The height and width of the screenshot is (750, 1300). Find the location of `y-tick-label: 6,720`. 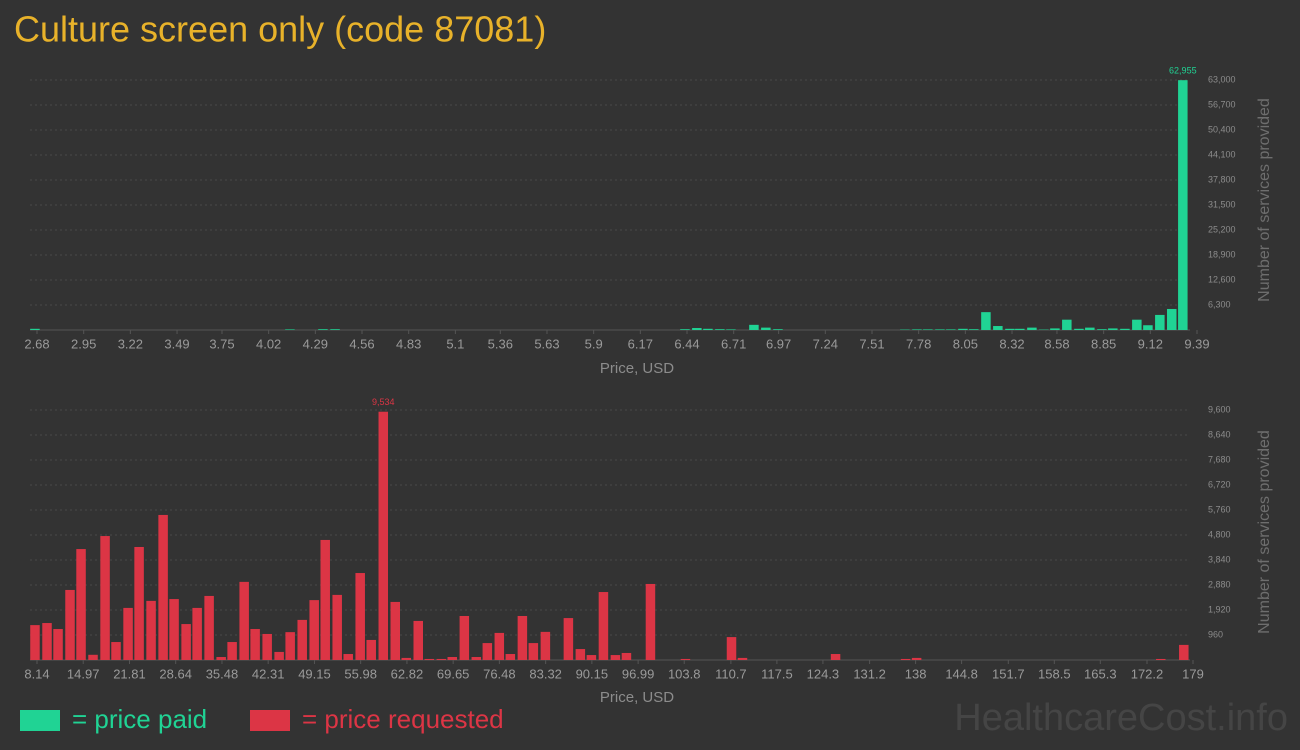

y-tick-label: 6,720 is located at coordinates (1219, 484).